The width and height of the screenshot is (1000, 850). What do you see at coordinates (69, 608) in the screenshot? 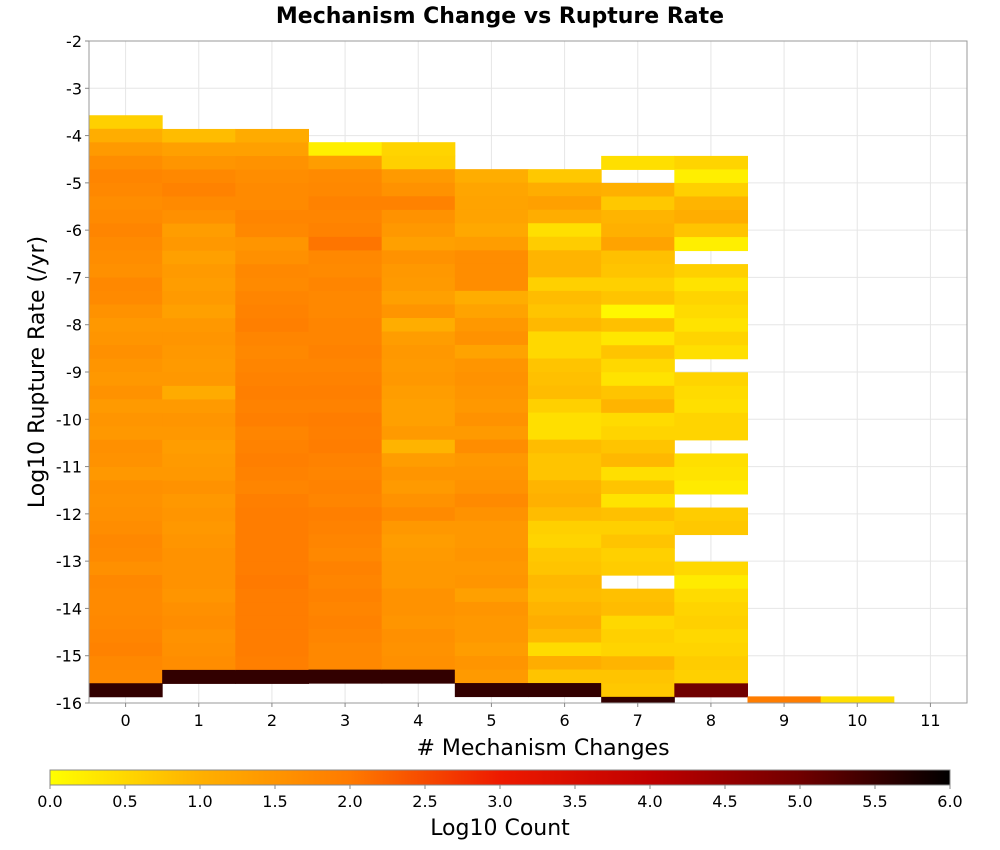
I see `y-tick-label: -14` at bounding box center [69, 608].